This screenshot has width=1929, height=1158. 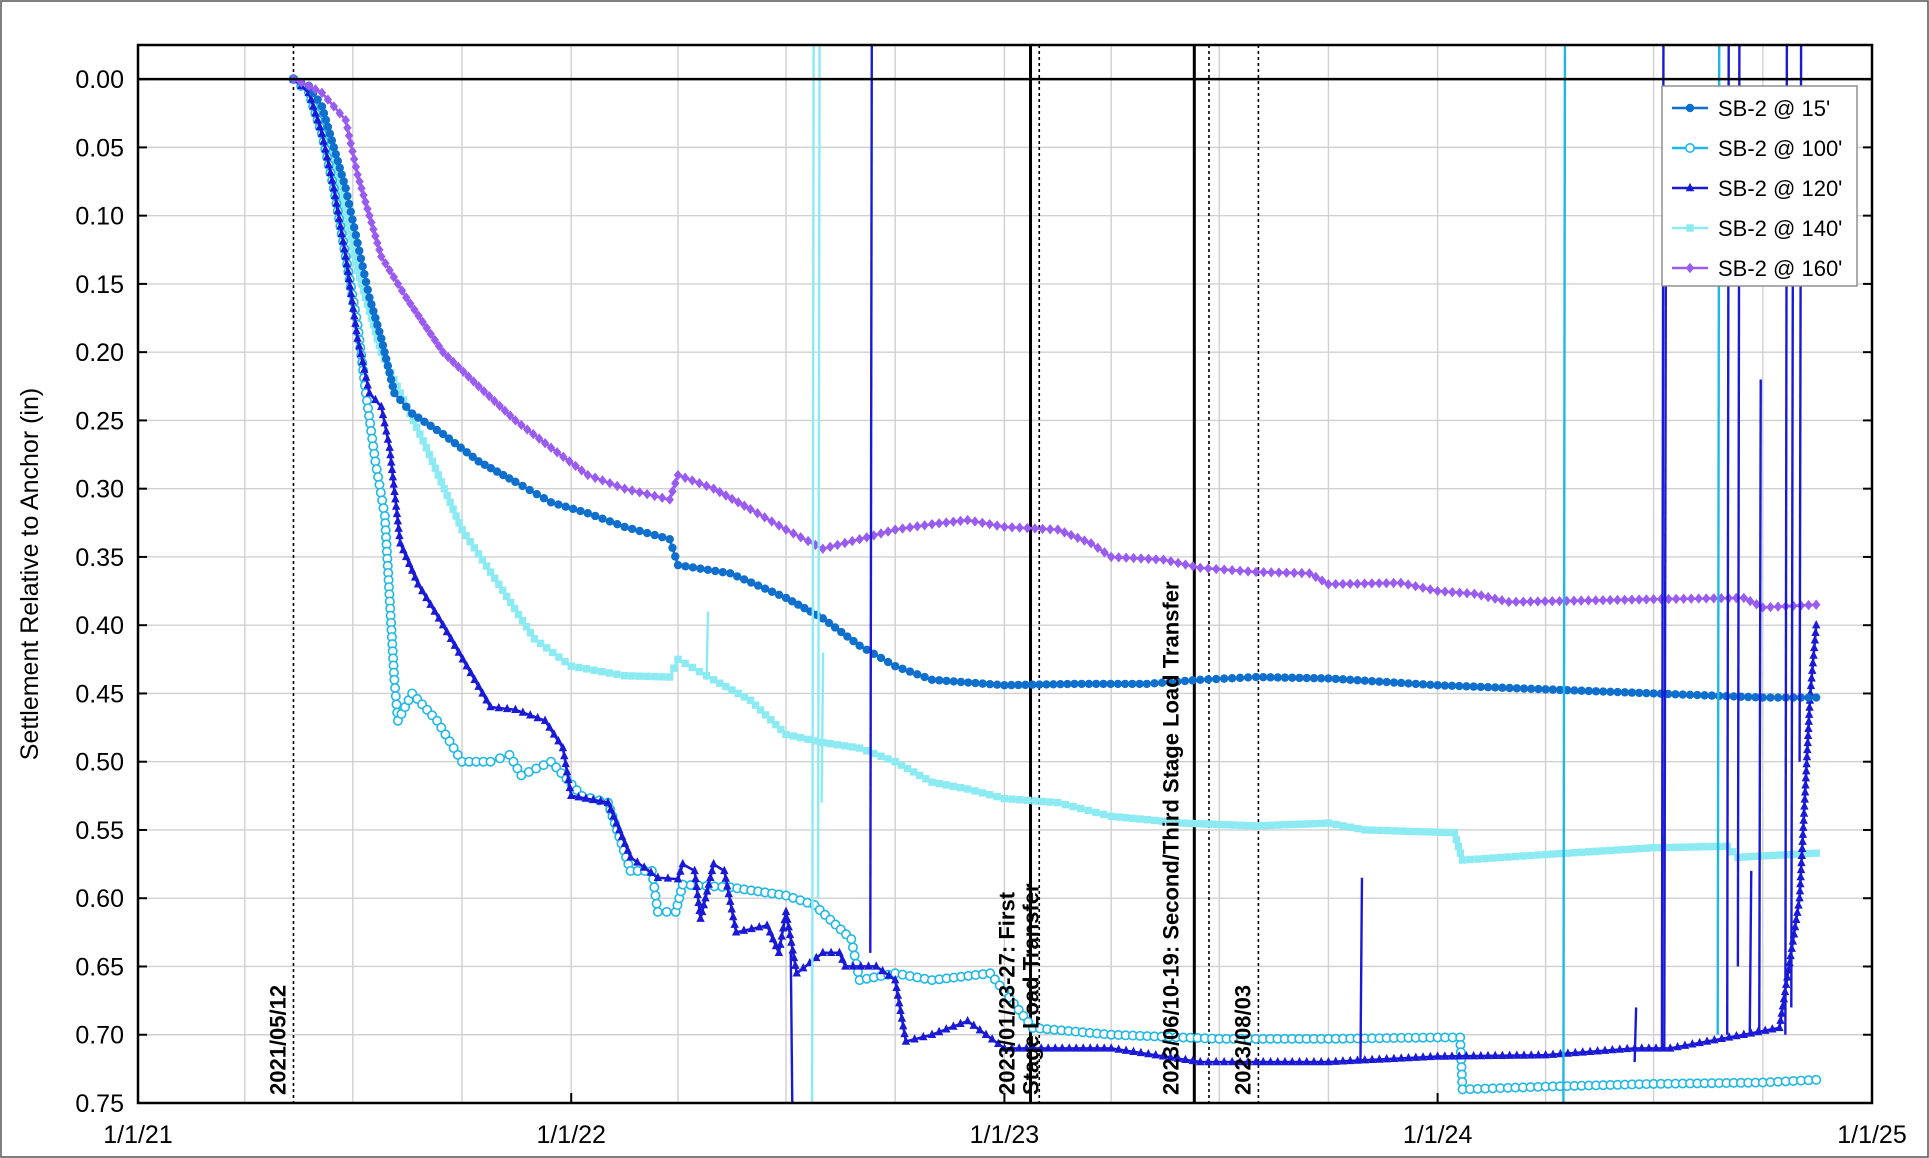 I want to click on y-tick-label: 0.75, so click(x=99, y=1104).